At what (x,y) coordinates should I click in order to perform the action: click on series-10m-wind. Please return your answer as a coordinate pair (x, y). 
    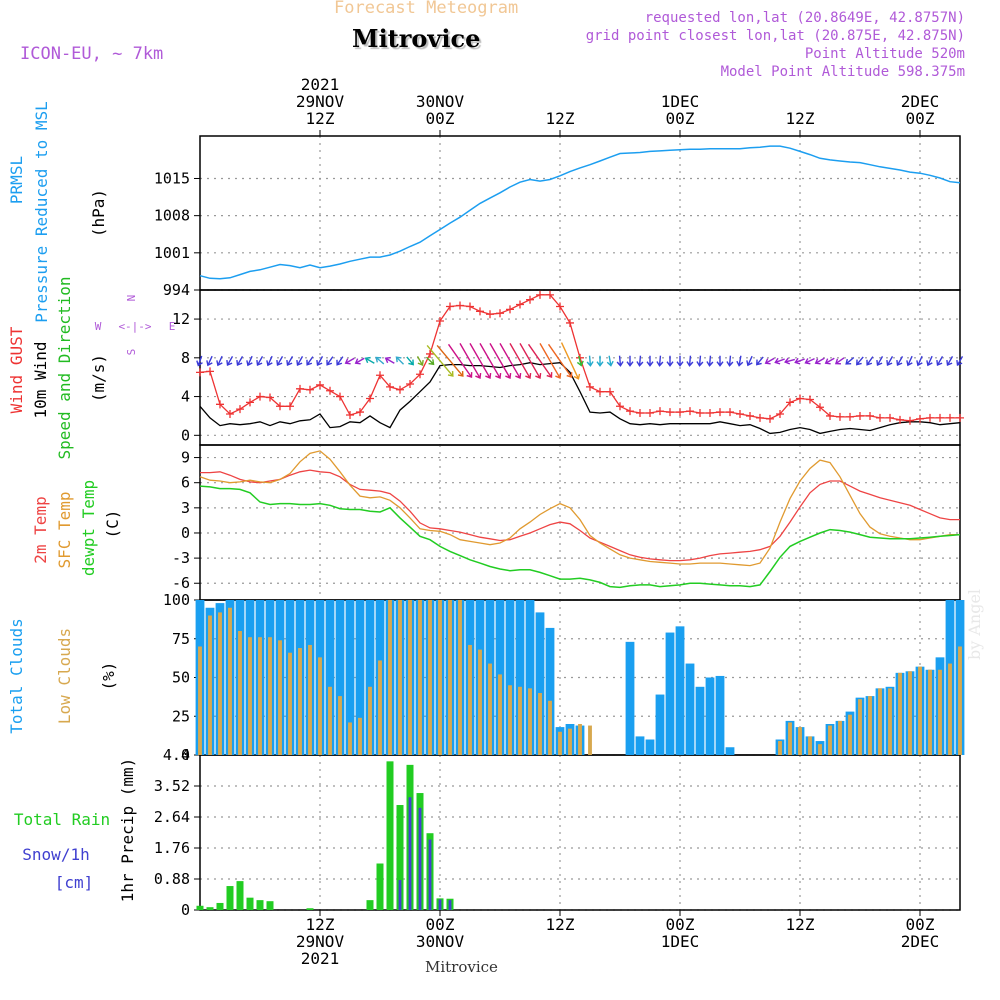
    Looking at the image, I should click on (580, 398).